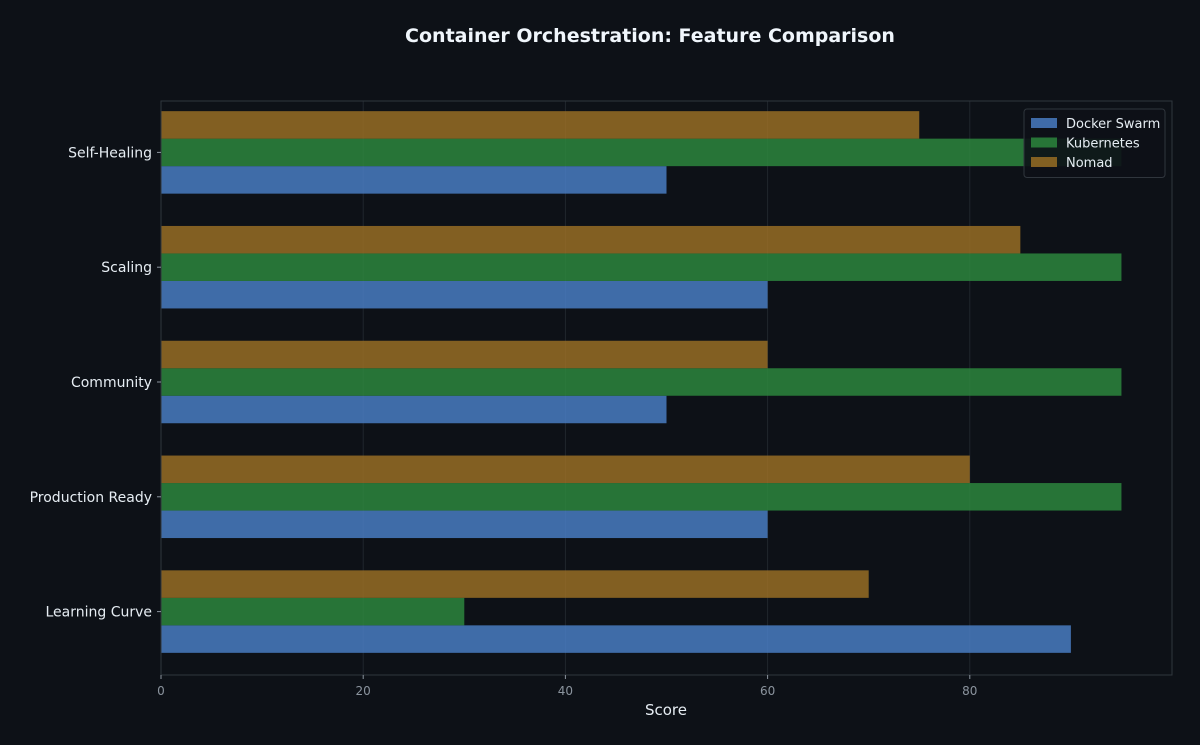 The height and width of the screenshot is (745, 1200). I want to click on category-label: Scaling, so click(126, 268).